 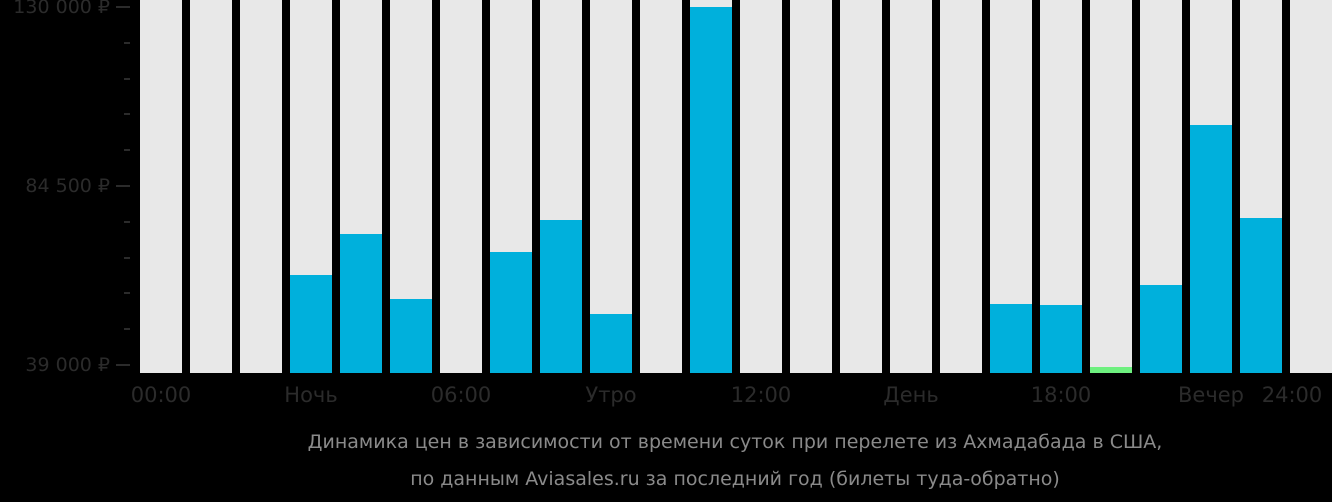 I want to click on x-tick-label: 00:00, so click(x=161, y=395).